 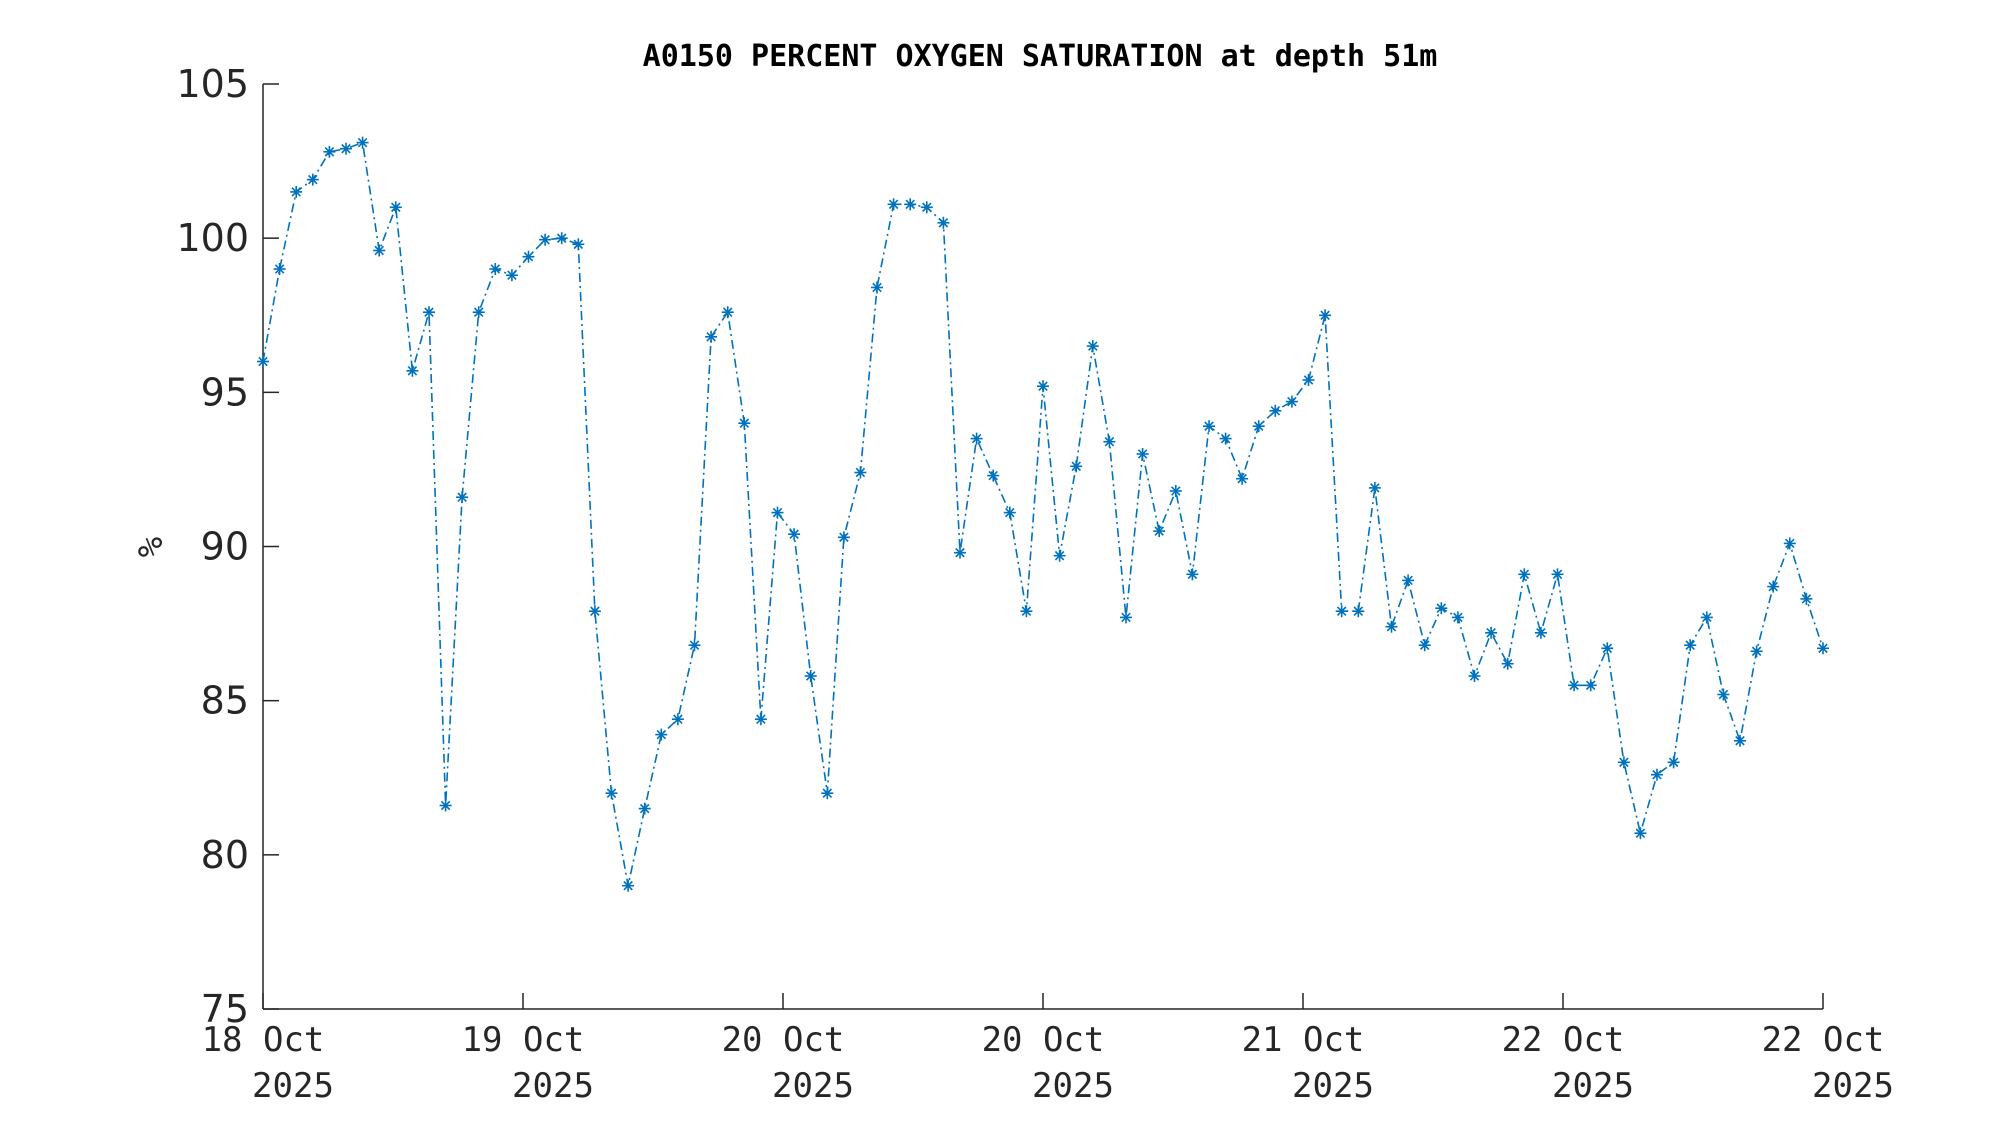 I want to click on y-tick-label: 95, so click(x=225, y=392).